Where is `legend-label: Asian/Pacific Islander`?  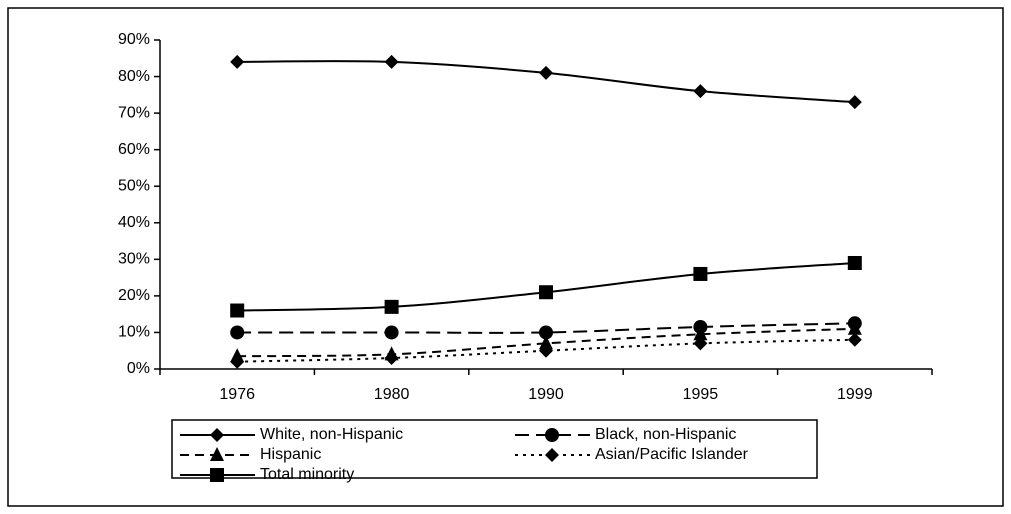
legend-label: Asian/Pacific Islander is located at coordinates (672, 454).